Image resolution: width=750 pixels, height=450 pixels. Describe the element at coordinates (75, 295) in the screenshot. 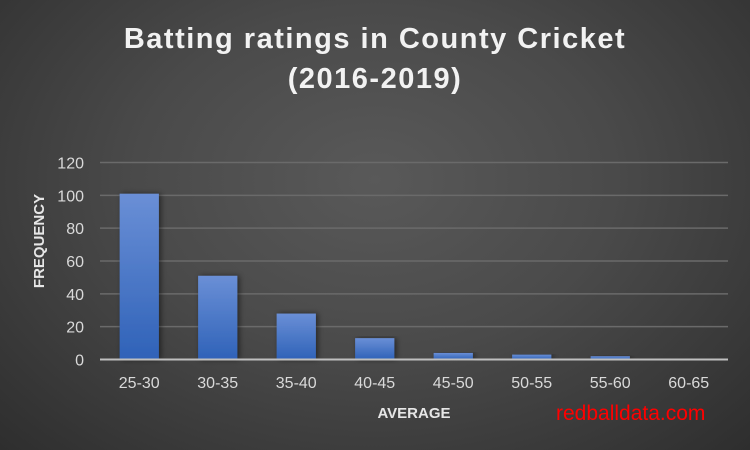

I see `y-tick-label: 40` at that location.